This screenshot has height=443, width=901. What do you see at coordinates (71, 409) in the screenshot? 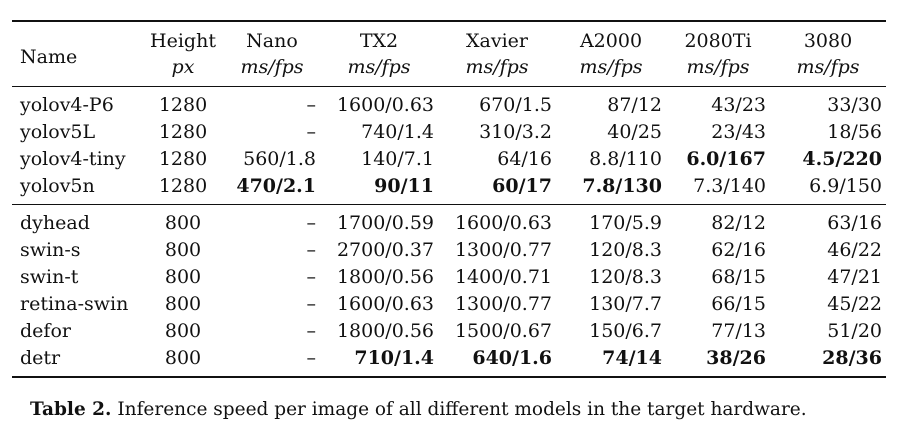
I see `caption-label: Table 2.` at bounding box center [71, 409].